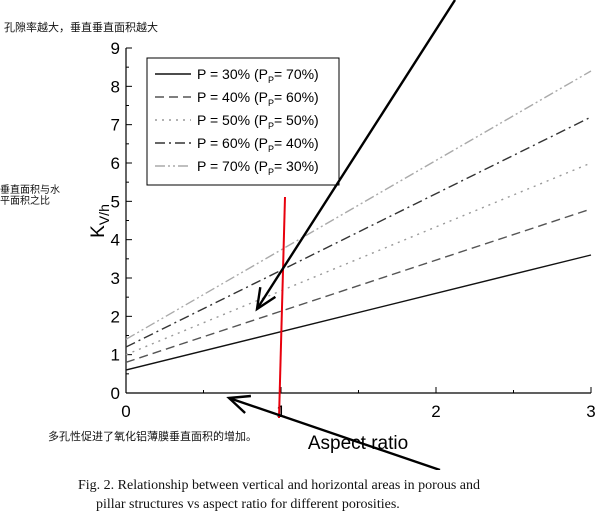 The height and width of the screenshot is (527, 616). Describe the element at coordinates (296, 97) in the screenshot. I see `legend-label-tail: = 60%)` at that location.